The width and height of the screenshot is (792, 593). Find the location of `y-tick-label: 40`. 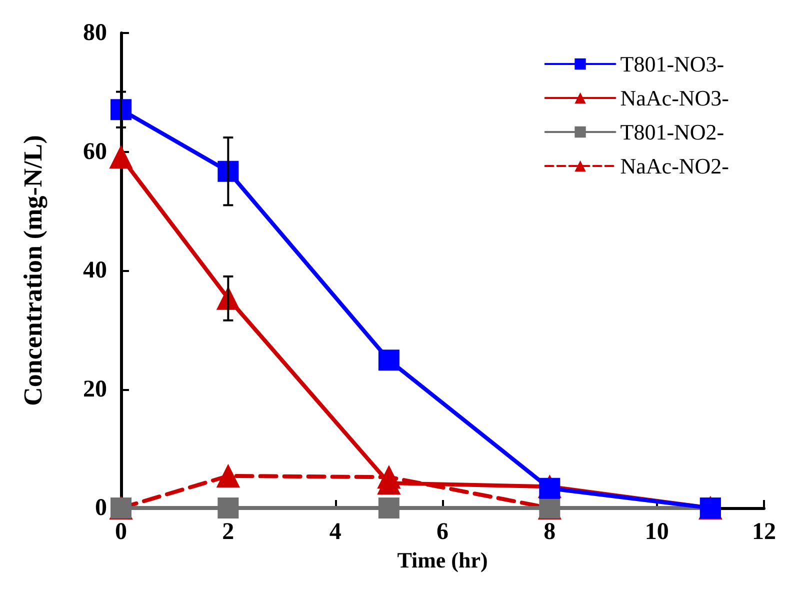

y-tick-label: 40 is located at coordinates (95, 271).